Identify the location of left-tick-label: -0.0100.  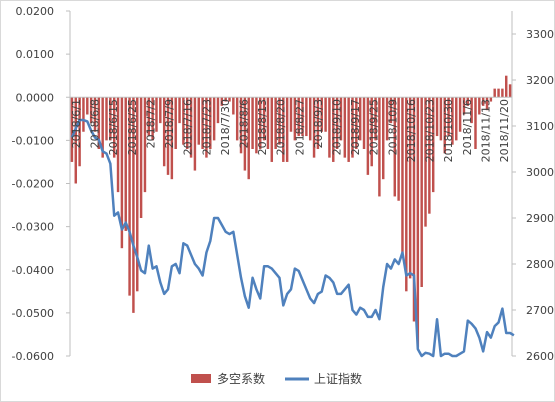
(33, 140).